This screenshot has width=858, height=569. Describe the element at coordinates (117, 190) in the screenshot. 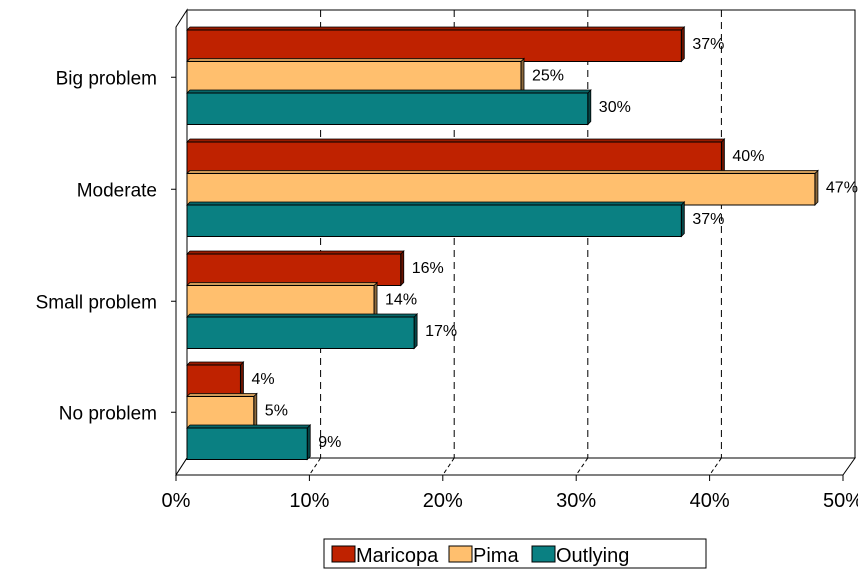

I see `category-label-moderate: Moderate` at that location.